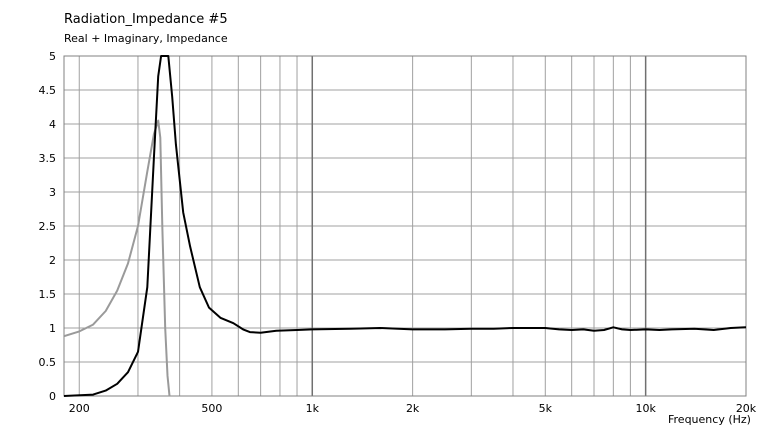 This screenshot has width=768, height=431. I want to click on x-axis-label: Frequency (Hz), so click(709, 419).